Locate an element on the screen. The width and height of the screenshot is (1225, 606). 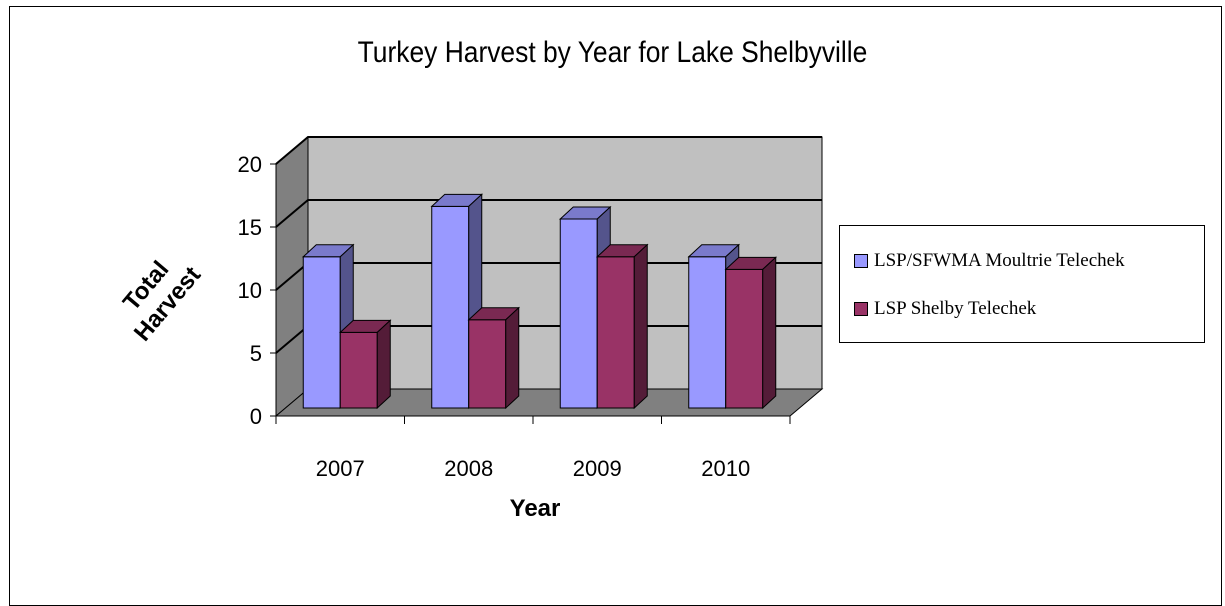
x-axis-title: Year is located at coordinates (535, 508).